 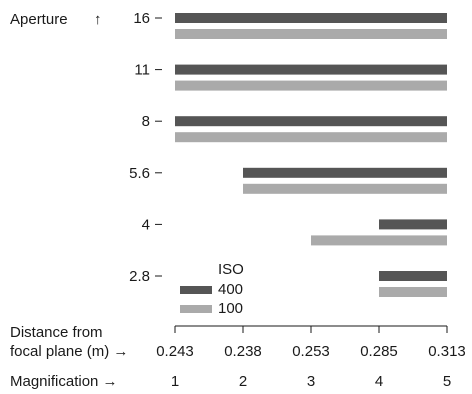 What do you see at coordinates (243, 351) in the screenshot?
I see `x-tick-label: 0.238` at bounding box center [243, 351].